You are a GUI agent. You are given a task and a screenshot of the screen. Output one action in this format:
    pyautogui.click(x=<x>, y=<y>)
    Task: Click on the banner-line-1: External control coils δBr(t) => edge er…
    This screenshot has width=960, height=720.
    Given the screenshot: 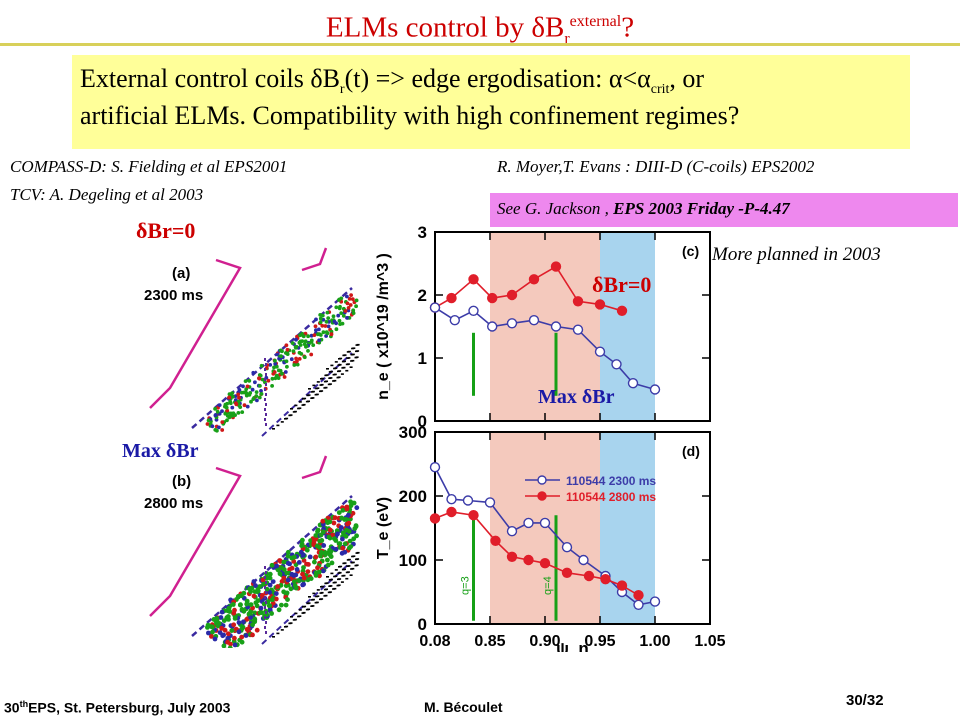 What is the action you would take?
    pyautogui.click(x=392, y=81)
    